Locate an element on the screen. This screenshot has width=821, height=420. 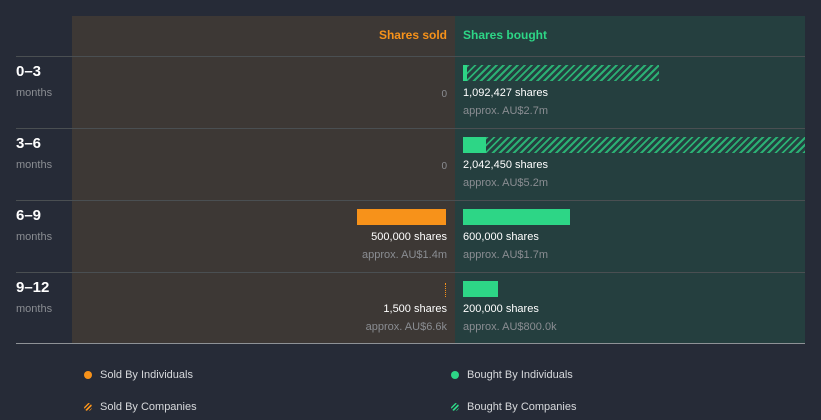
legend-bought-individuals: Bought By Individuals is located at coordinates (512, 375).